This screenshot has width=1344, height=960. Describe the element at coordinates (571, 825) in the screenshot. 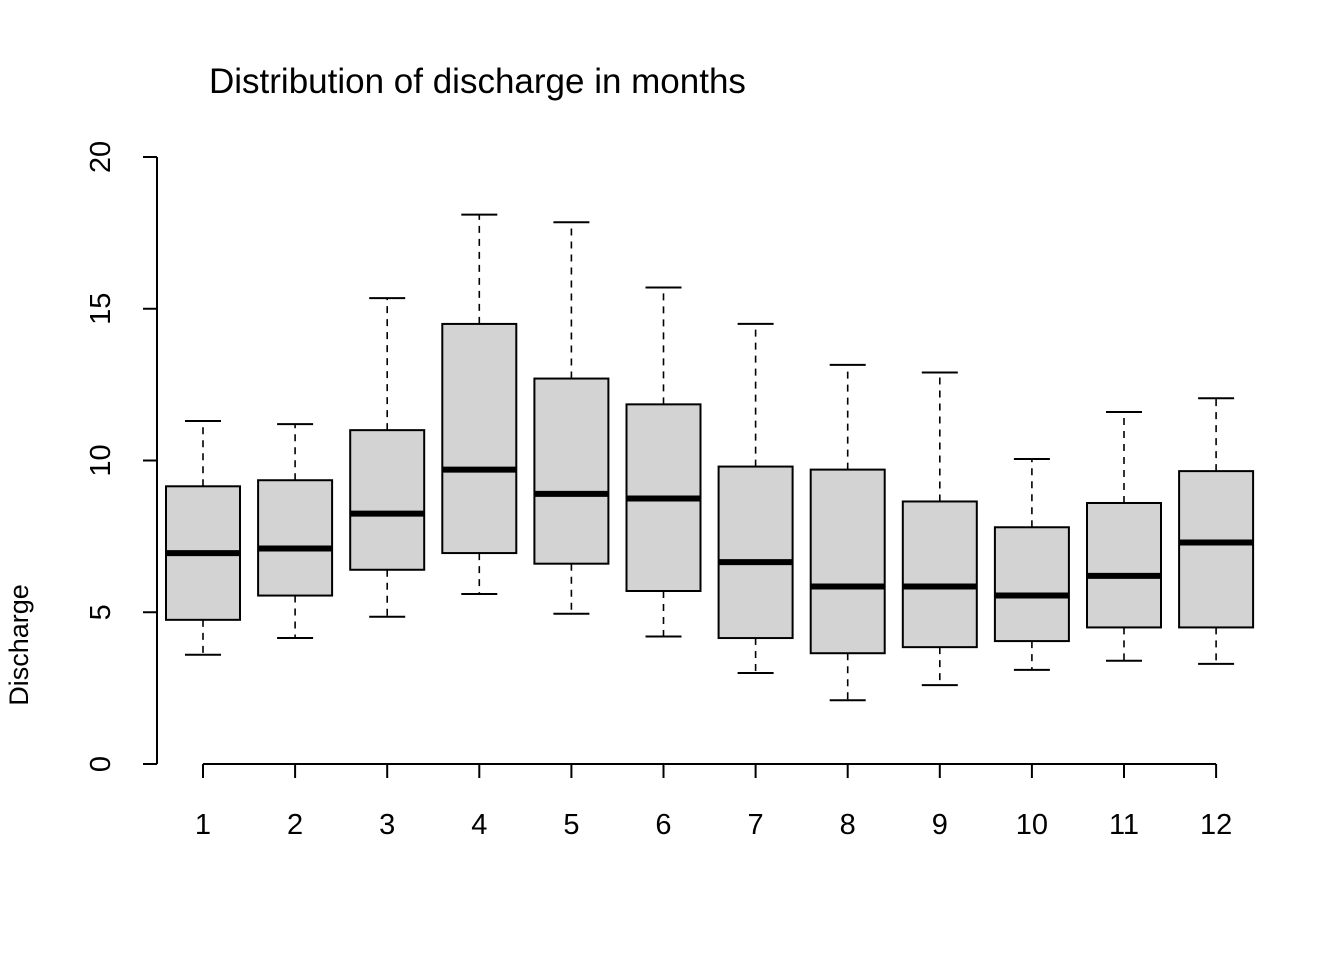

I see `x-tick-label: 5` at that location.